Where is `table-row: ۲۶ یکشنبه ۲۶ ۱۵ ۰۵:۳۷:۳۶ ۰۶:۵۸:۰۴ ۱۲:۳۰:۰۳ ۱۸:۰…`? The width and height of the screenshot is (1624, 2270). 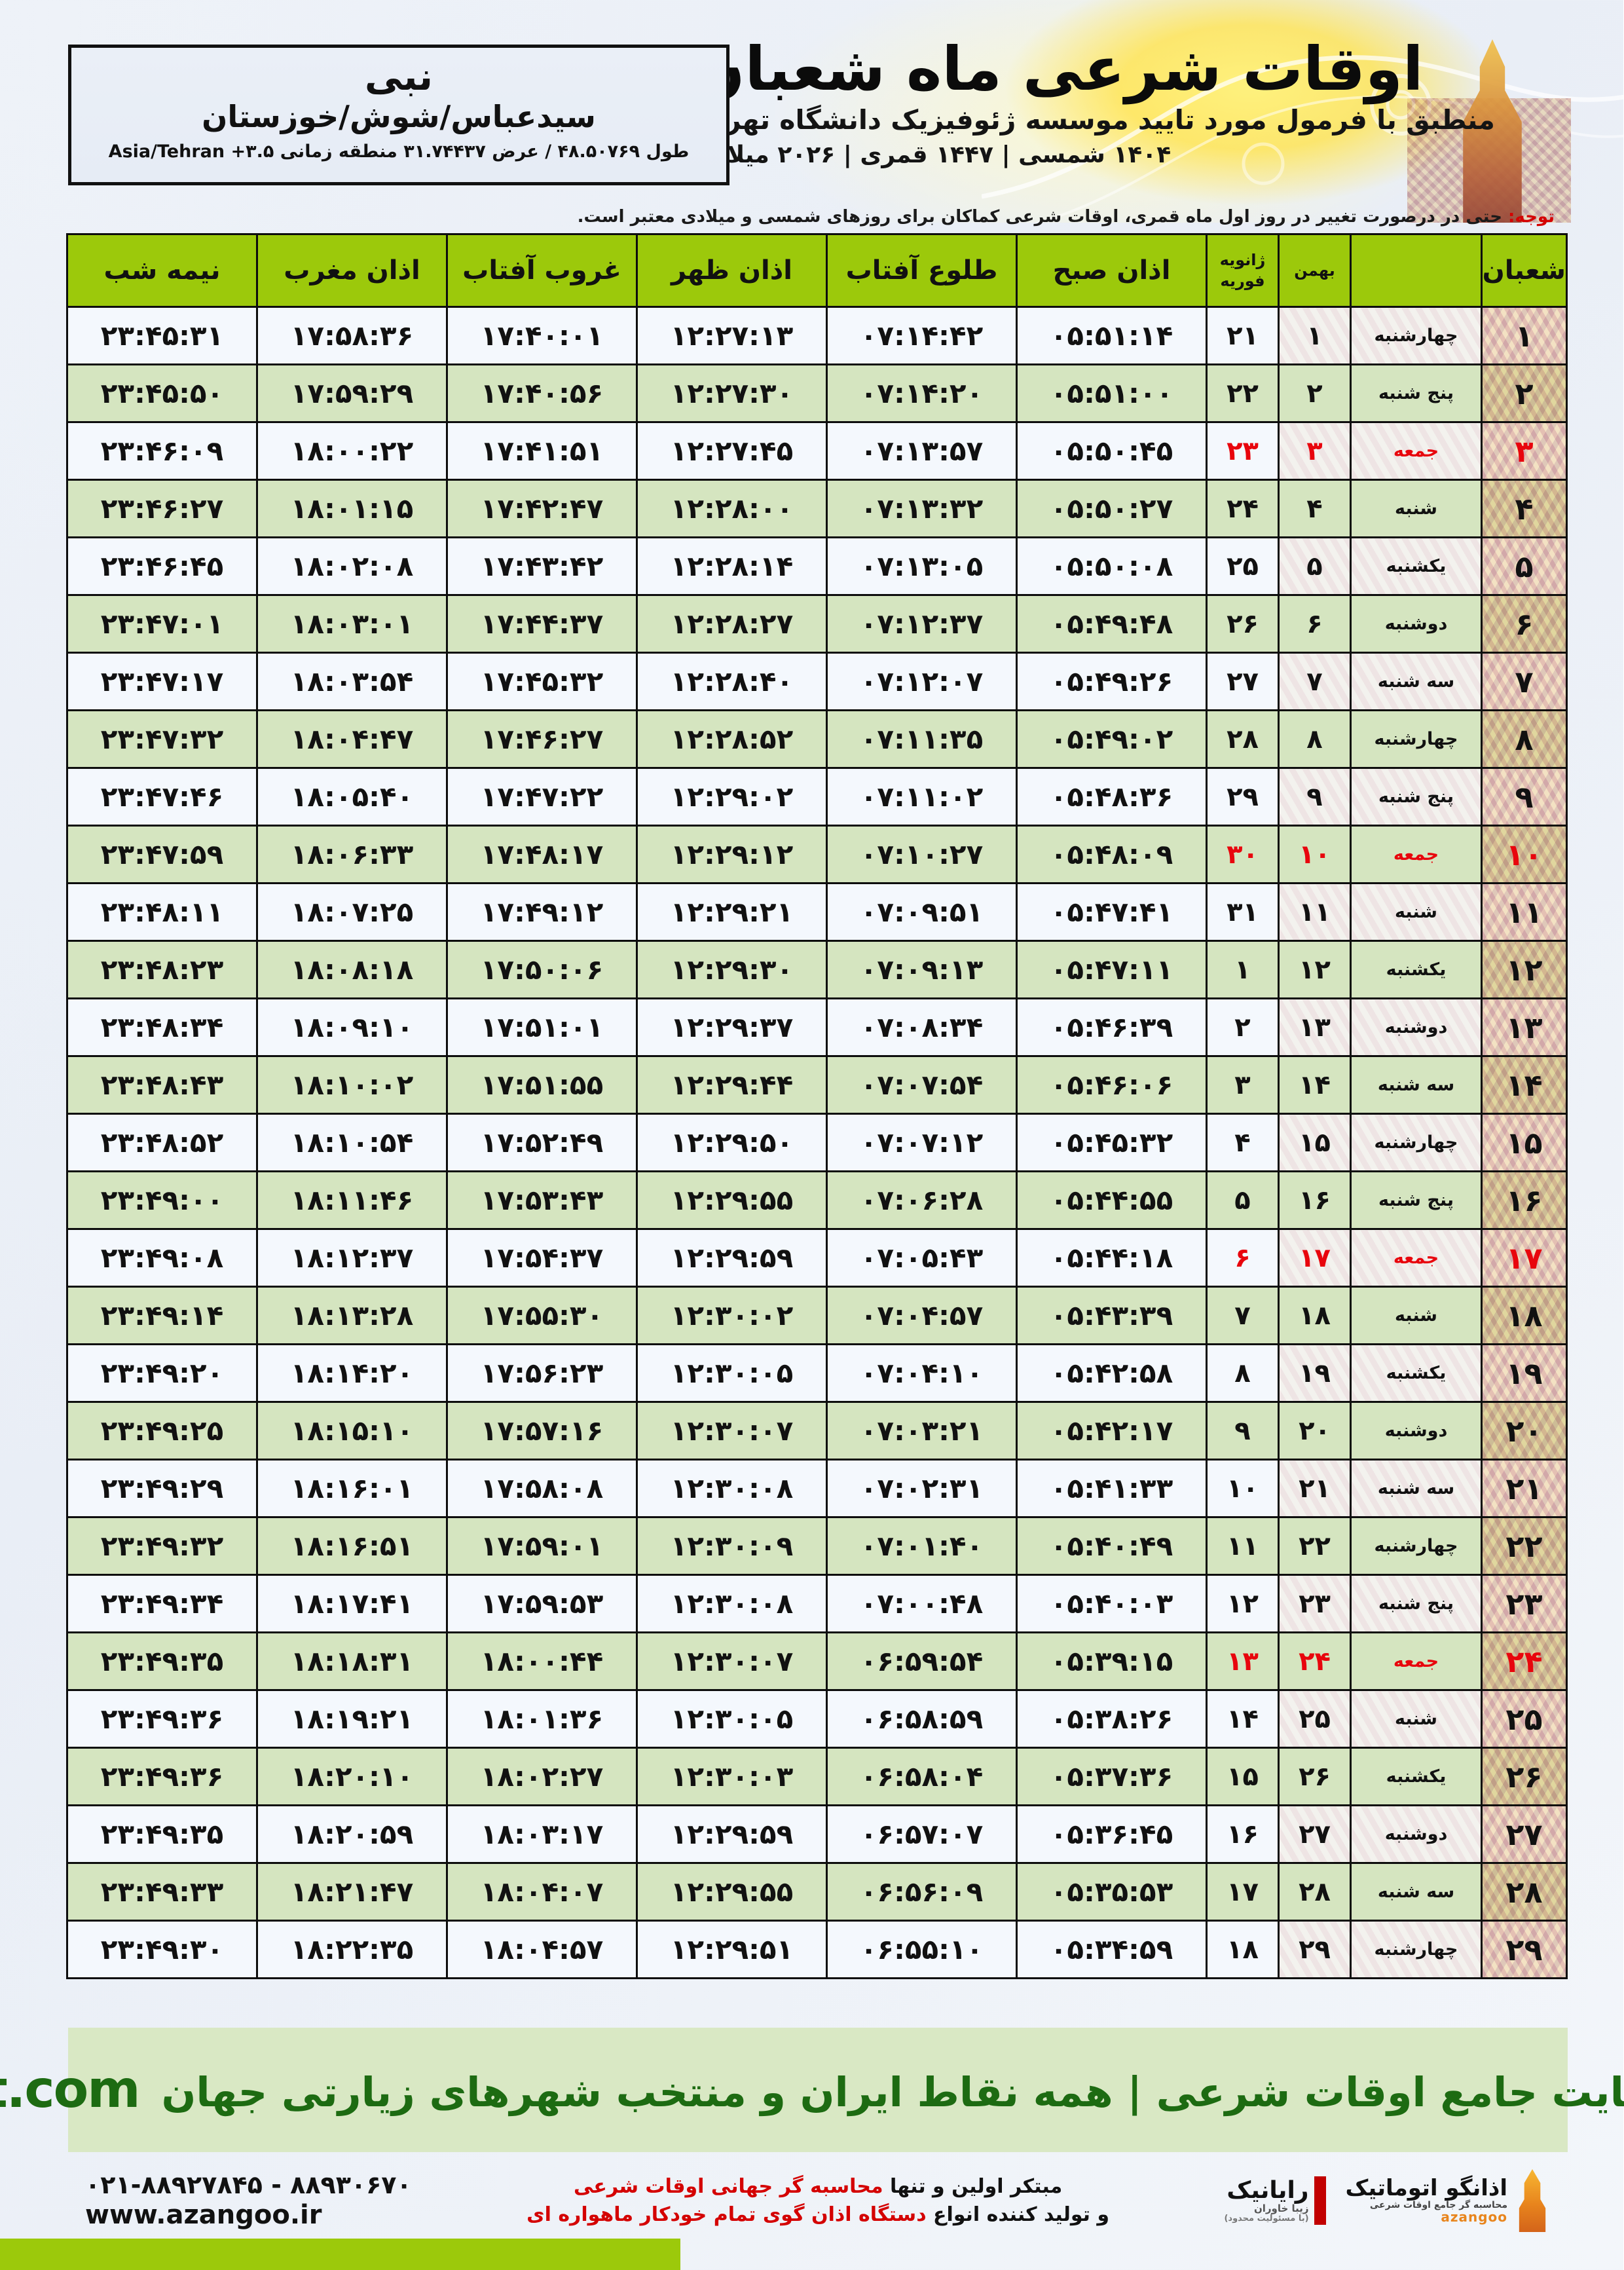 table-row: ۲۶ یکشنبه ۲۶ ۱۵ ۰۵:۳۷:۳۶ ۰۶:۵۸:۰۴ ۱۲:۳۰:۰۳ ۱۸:۰… is located at coordinates (817, 1776).